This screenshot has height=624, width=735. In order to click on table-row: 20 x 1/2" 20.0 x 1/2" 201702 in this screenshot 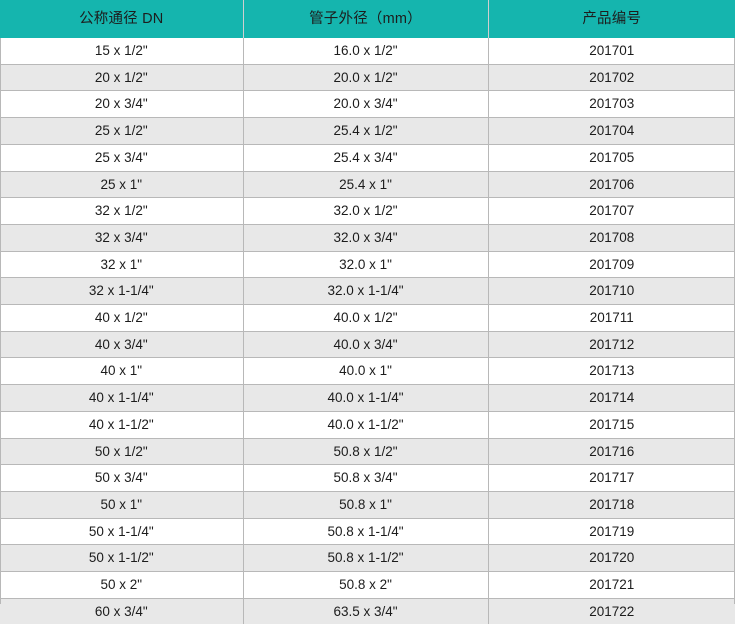, I will do `click(367, 78)`.